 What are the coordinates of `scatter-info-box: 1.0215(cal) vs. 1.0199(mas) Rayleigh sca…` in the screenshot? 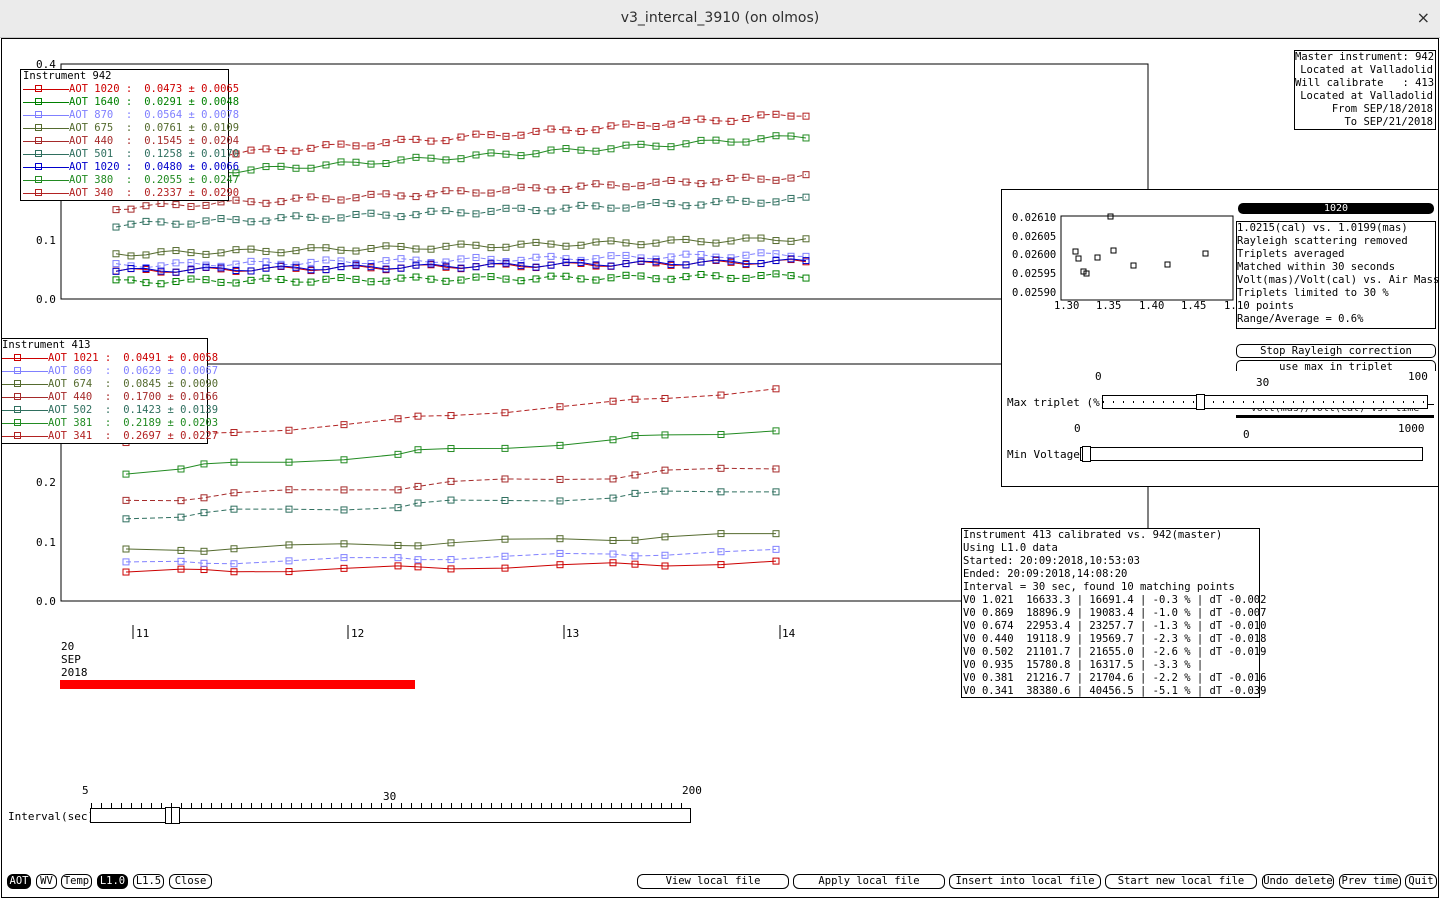 It's located at (1337, 275).